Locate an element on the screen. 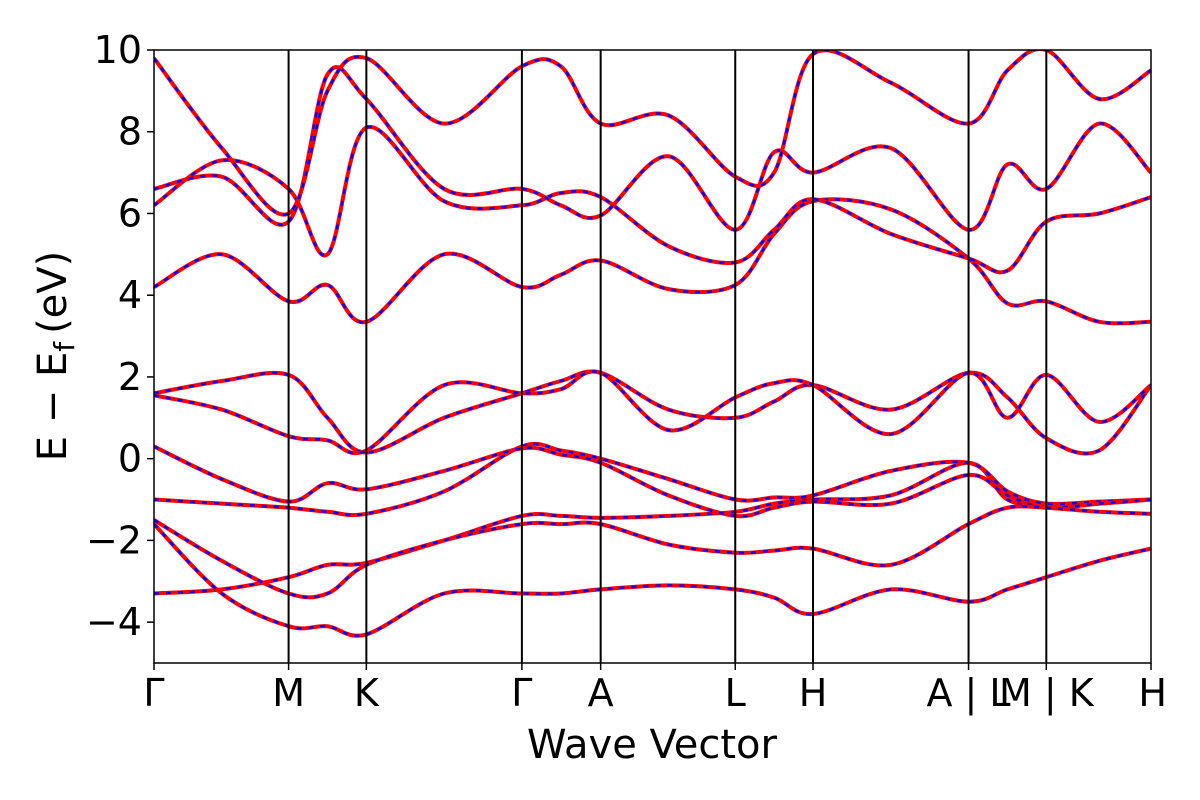  x-tick-label-6: L is located at coordinates (735, 693).